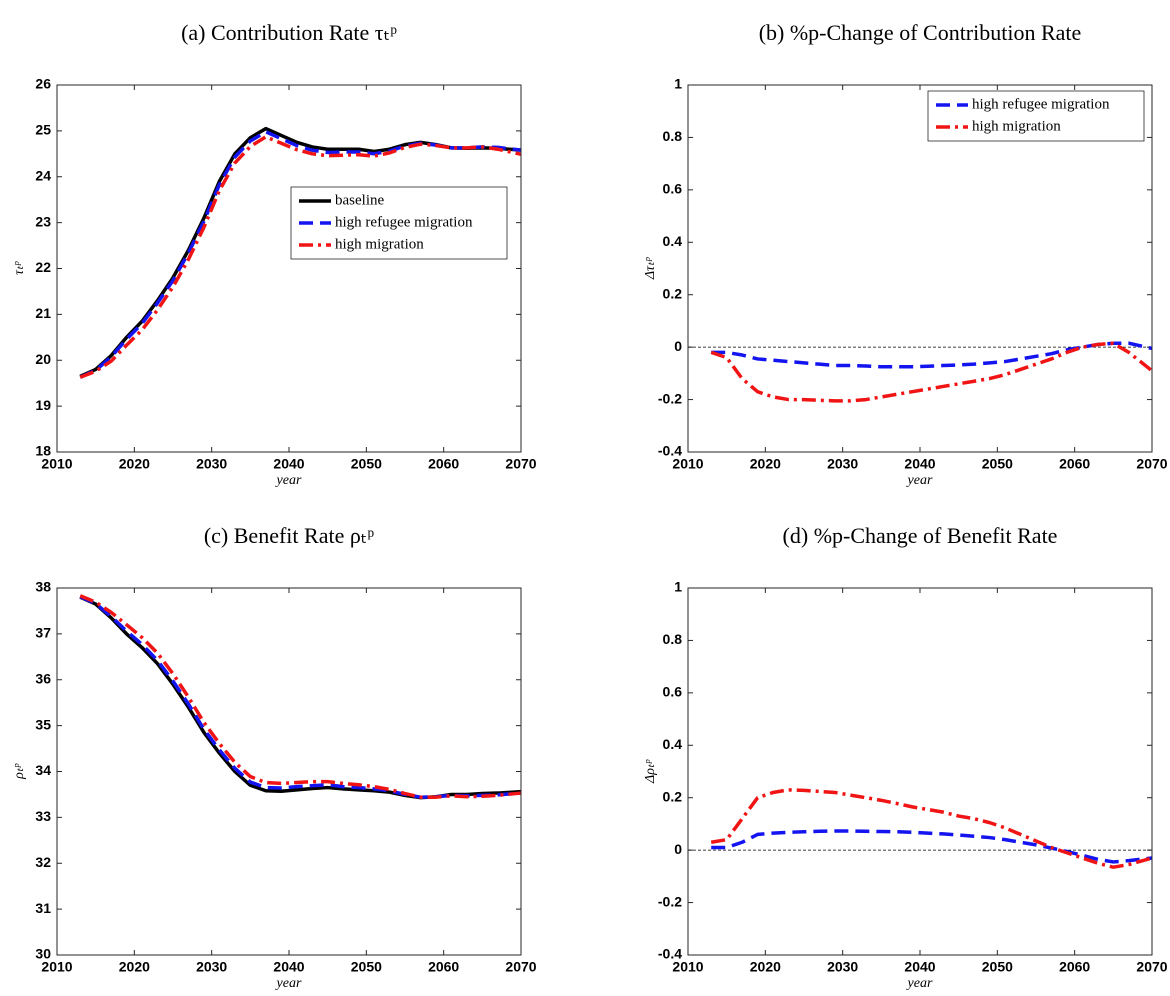  Describe the element at coordinates (920, 32) in the screenshot. I see `chart-title: (b) %p-Change of Contribution Rate` at that location.